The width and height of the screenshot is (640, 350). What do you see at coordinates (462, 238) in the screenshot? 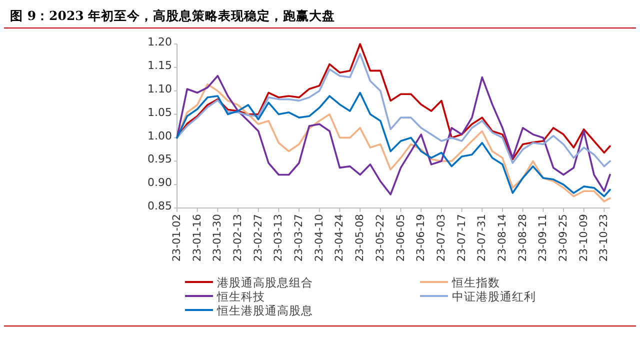
I see `x-tick-label: 23-07-17` at bounding box center [462, 238].